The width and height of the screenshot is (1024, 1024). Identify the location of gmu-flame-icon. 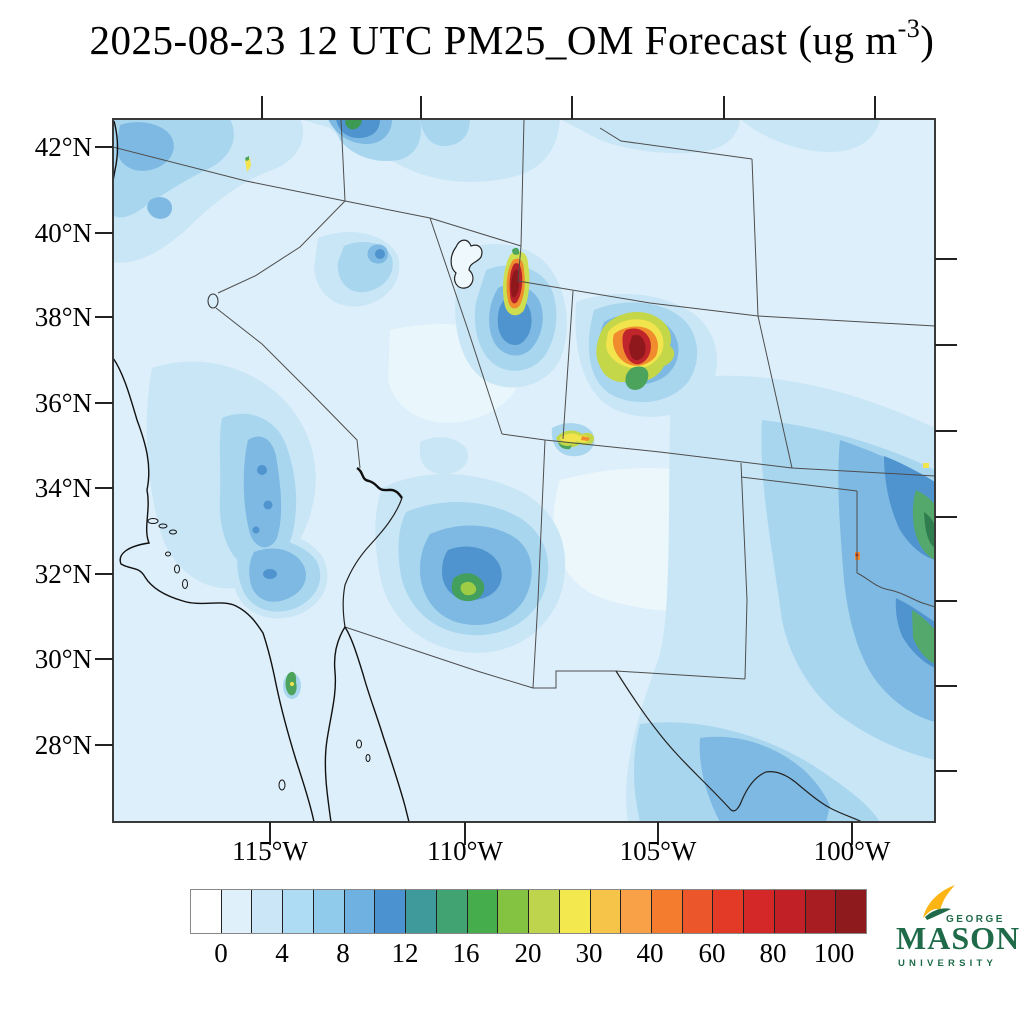
(939, 902).